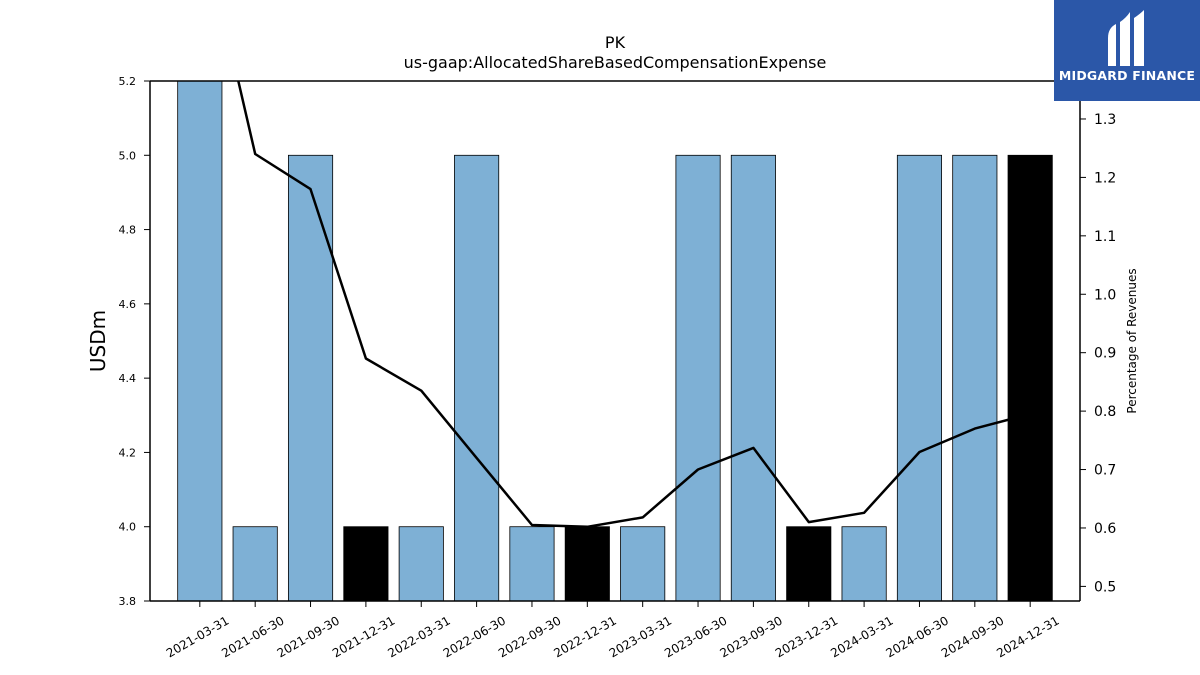 Image resolution: width=1200 pixels, height=675 pixels. Describe the element at coordinates (128, 452) in the screenshot. I see `y-tick-label: 4.2` at that location.